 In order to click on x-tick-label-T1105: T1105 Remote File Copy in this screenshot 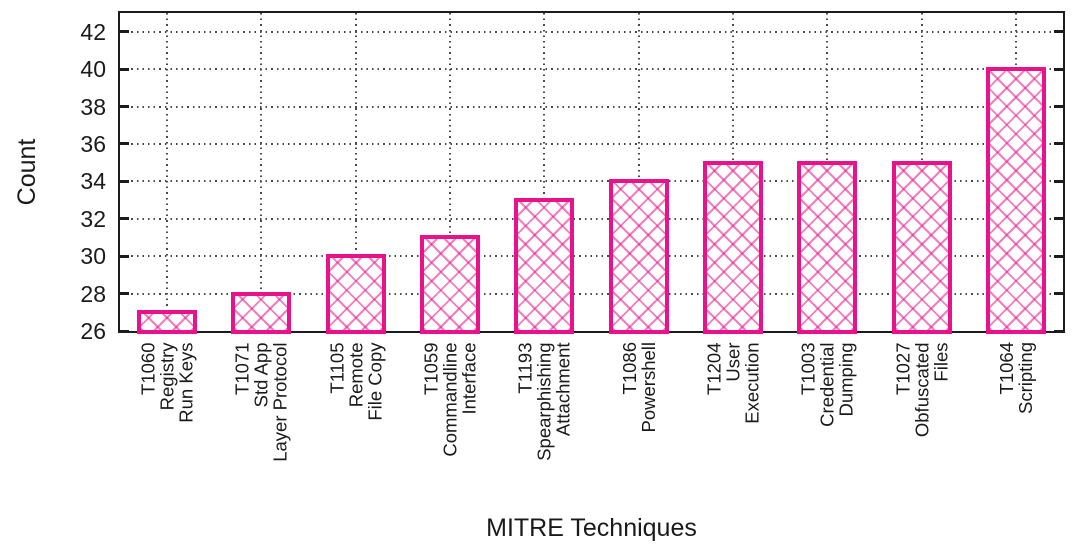, I will do `click(356, 381)`.